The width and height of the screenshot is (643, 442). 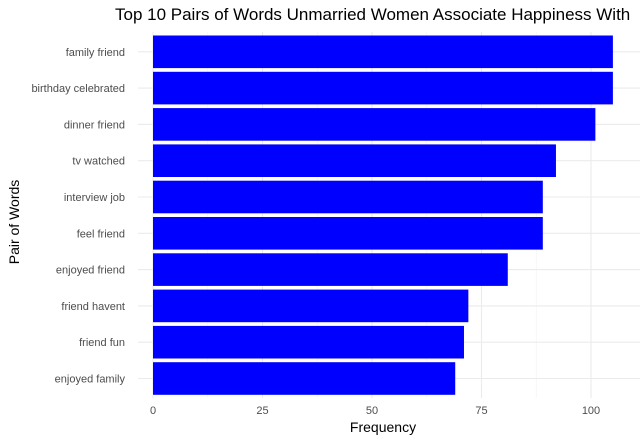 I want to click on x-tick-label: 50, so click(x=372, y=411).